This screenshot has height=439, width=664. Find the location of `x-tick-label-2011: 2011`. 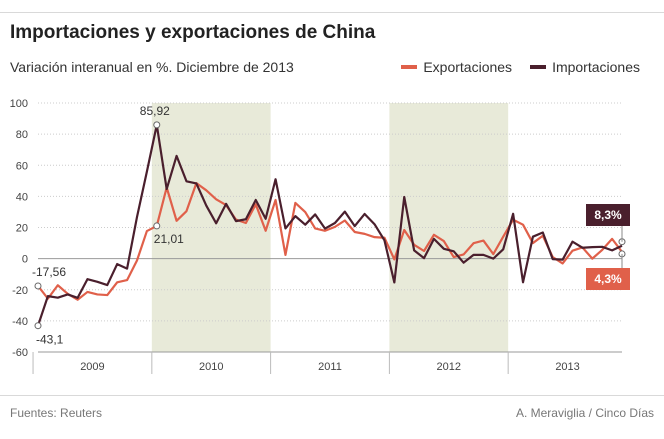

x-tick-label-2011: 2011 is located at coordinates (330, 367).